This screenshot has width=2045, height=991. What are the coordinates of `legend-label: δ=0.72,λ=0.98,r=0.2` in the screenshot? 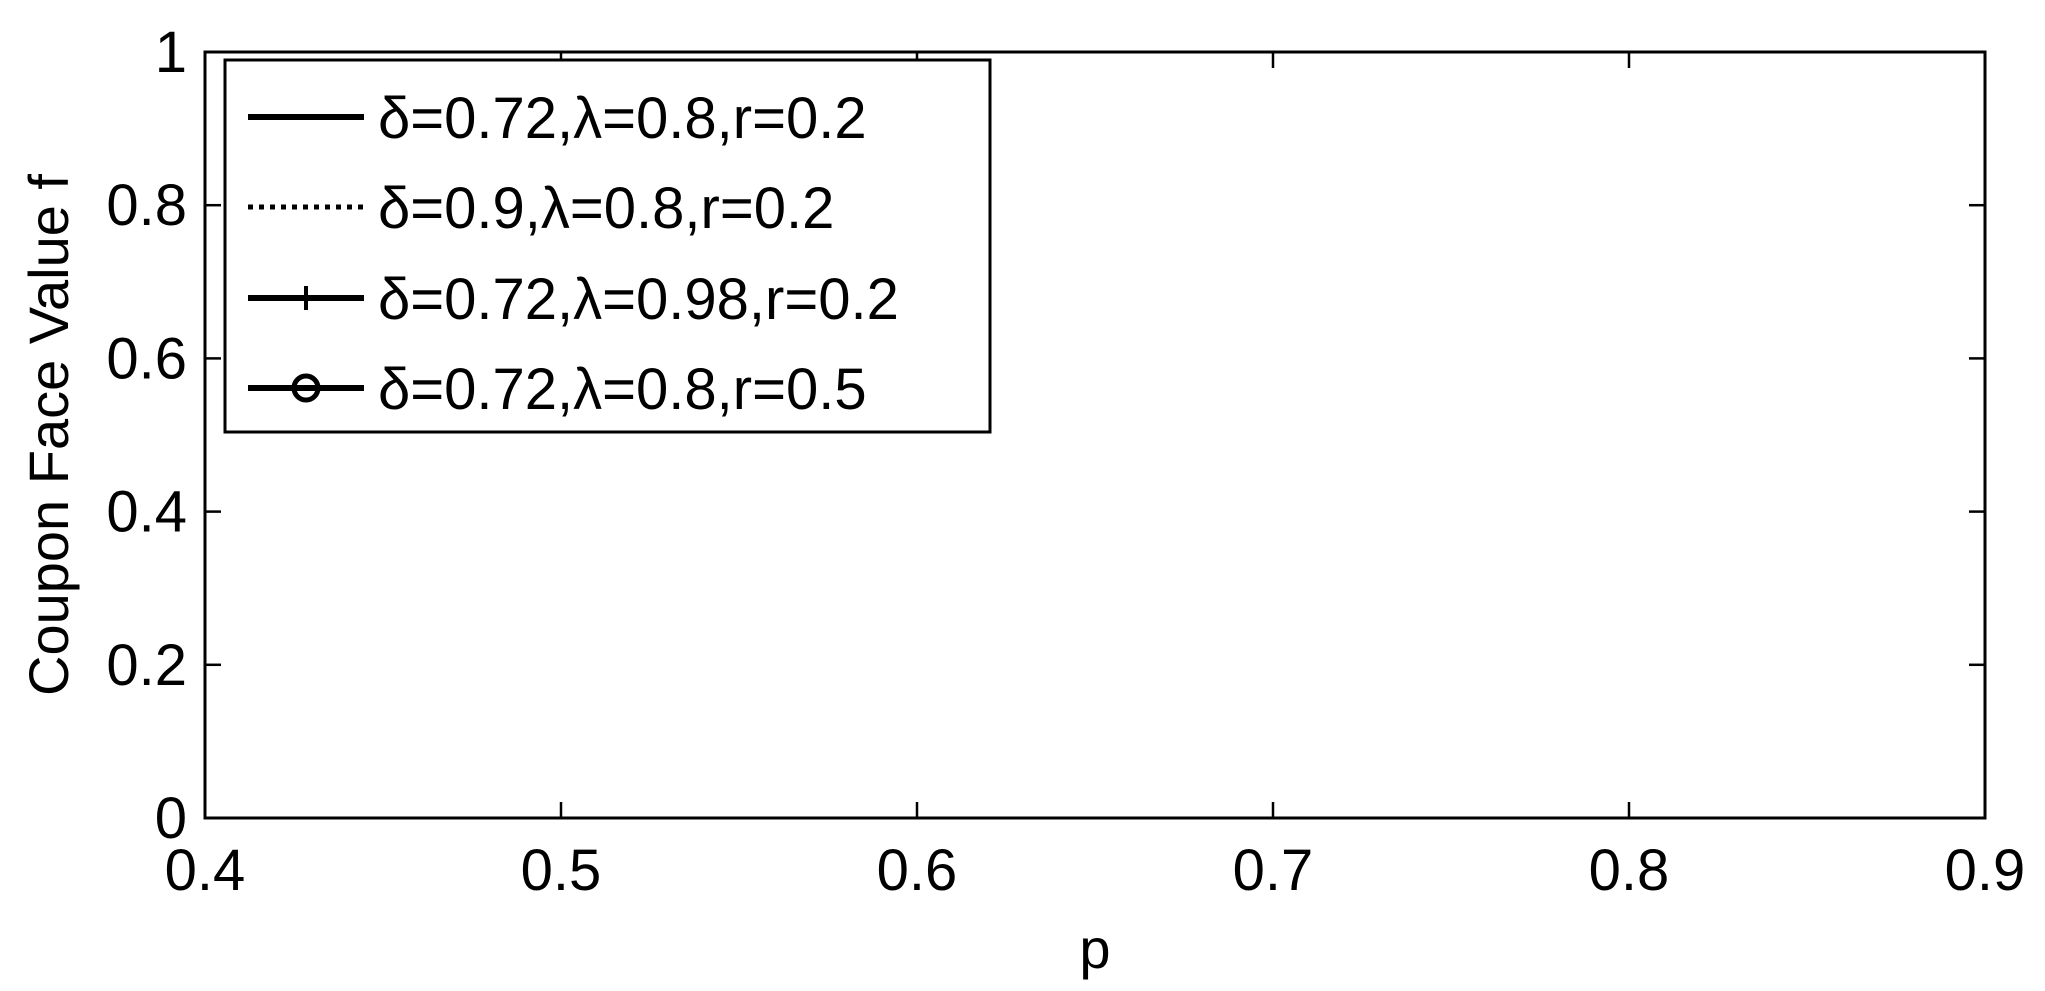 It's located at (638, 299).